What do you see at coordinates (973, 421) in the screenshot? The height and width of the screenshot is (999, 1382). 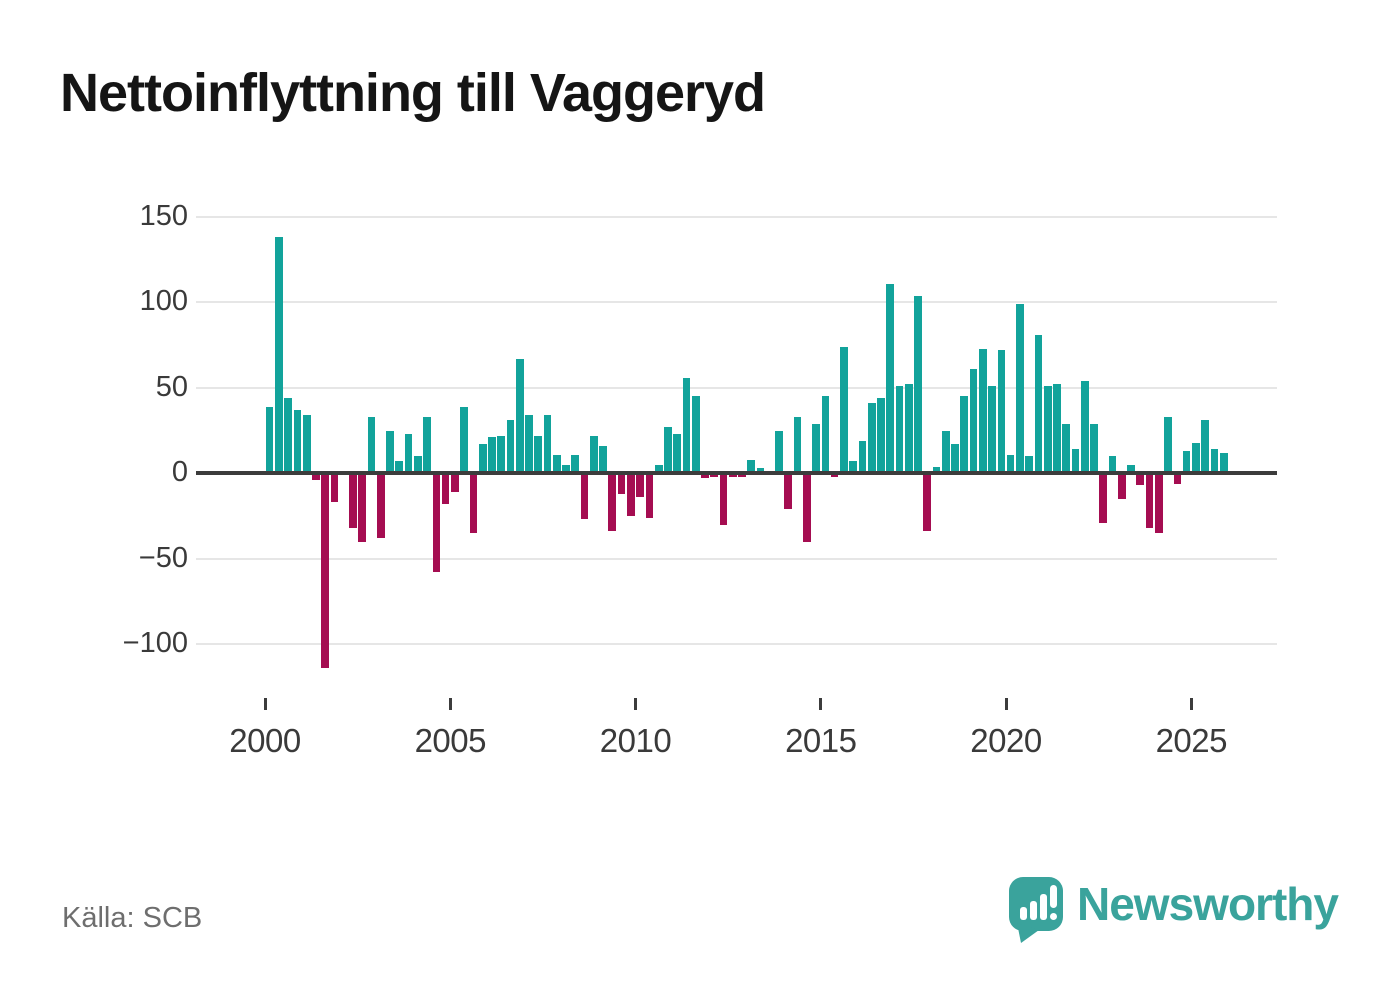 I see `bar-2019-Q1` at bounding box center [973, 421].